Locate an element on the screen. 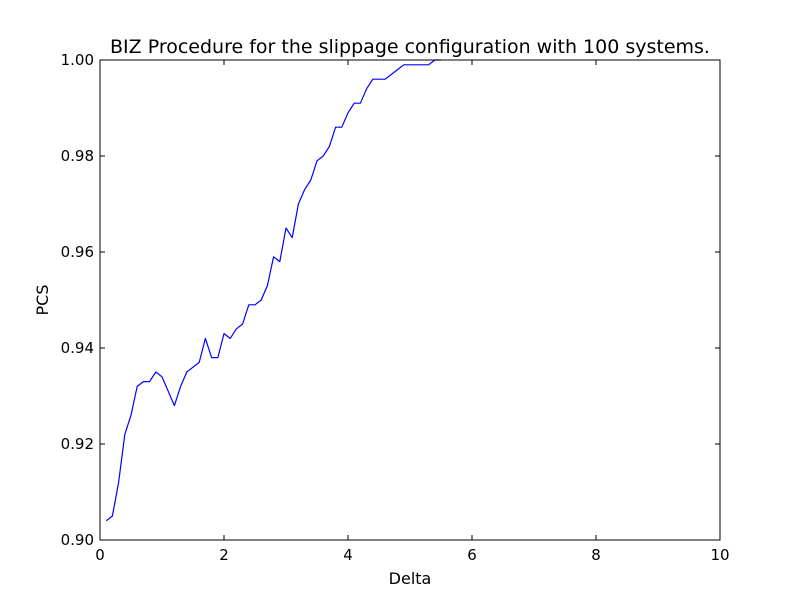  y-tick-label: 0.96 is located at coordinates (77, 252).